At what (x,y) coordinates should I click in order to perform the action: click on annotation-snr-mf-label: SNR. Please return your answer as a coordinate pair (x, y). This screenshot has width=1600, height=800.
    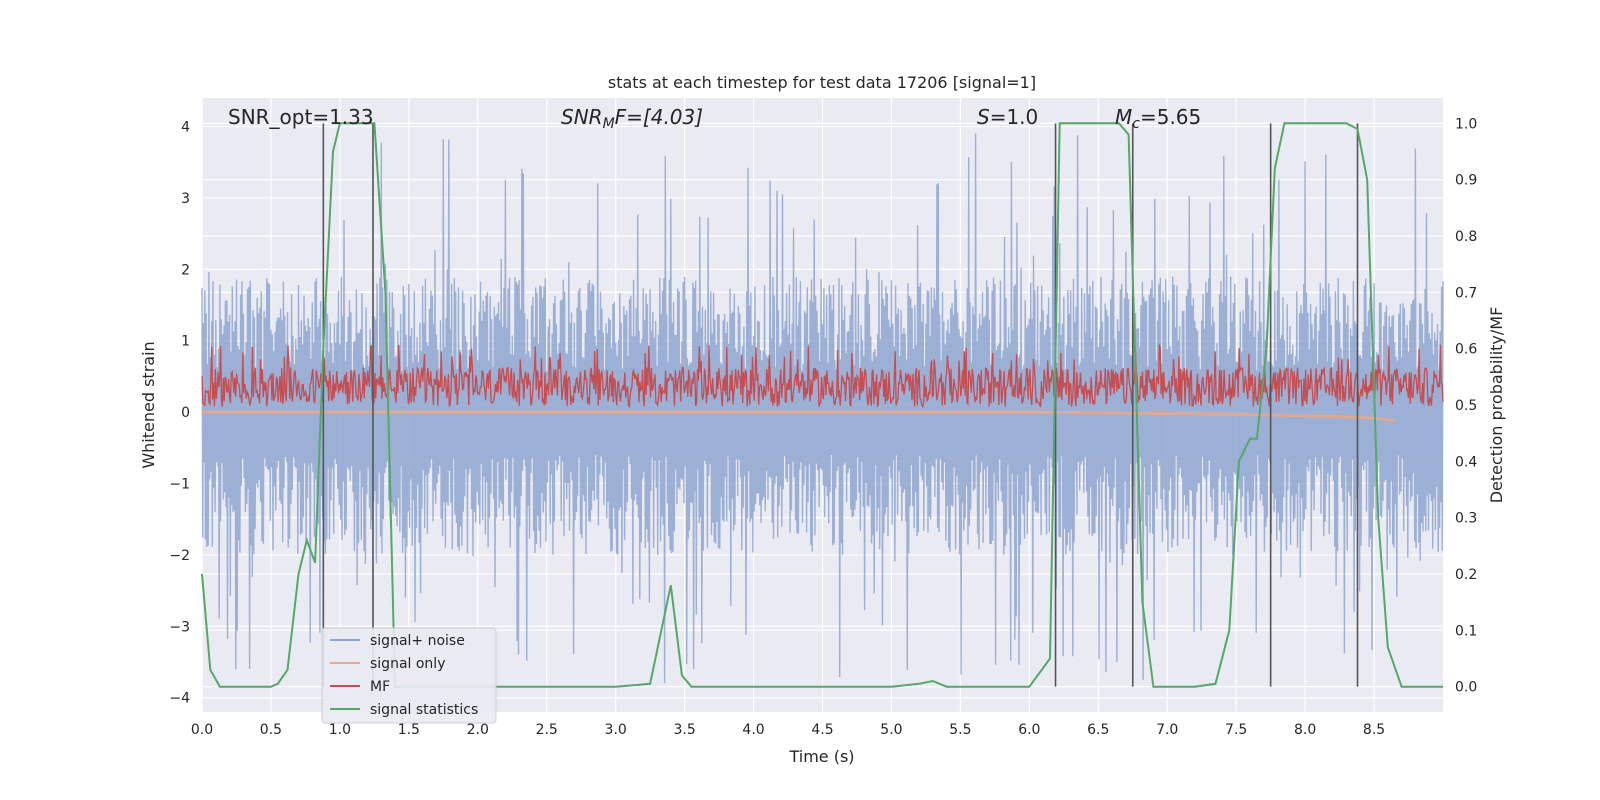
    Looking at the image, I should click on (582, 117).